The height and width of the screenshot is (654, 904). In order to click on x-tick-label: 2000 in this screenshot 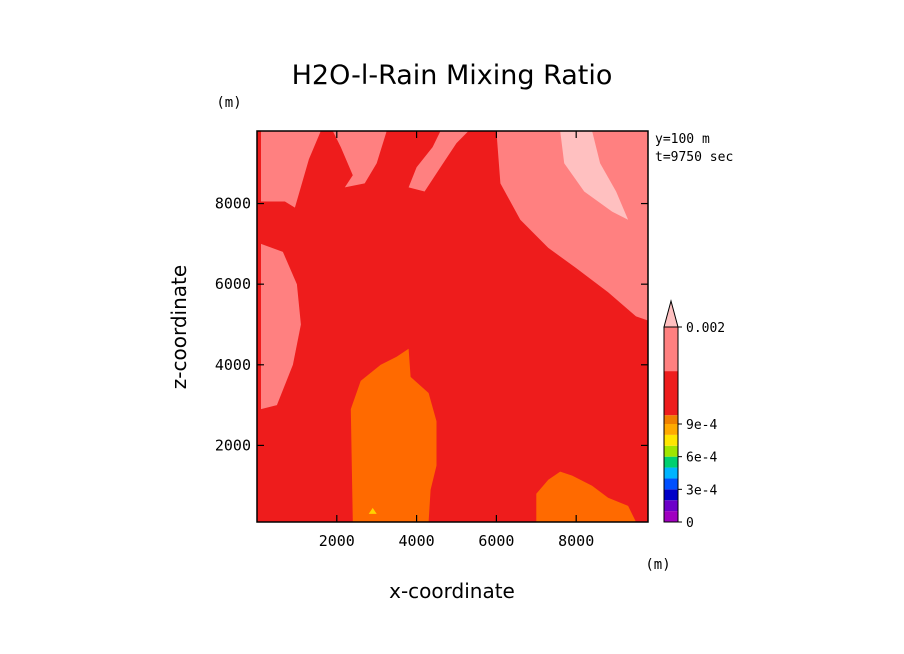, I will do `click(337, 541)`.